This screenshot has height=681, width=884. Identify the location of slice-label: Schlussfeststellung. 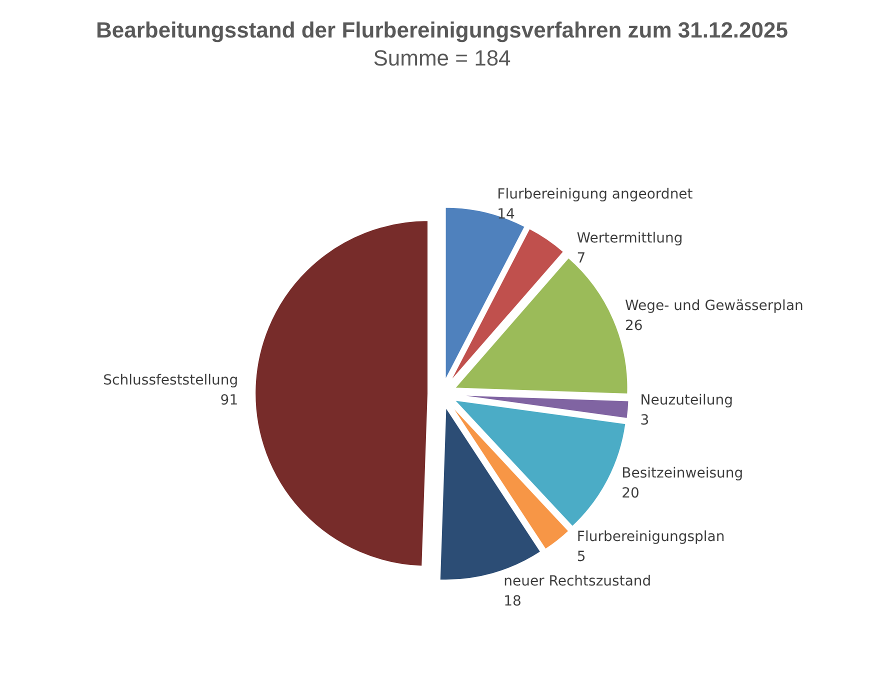
(170, 380).